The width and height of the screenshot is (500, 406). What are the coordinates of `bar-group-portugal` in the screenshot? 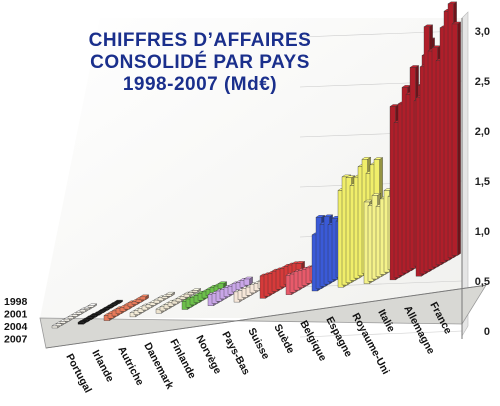 It's located at (74, 316).